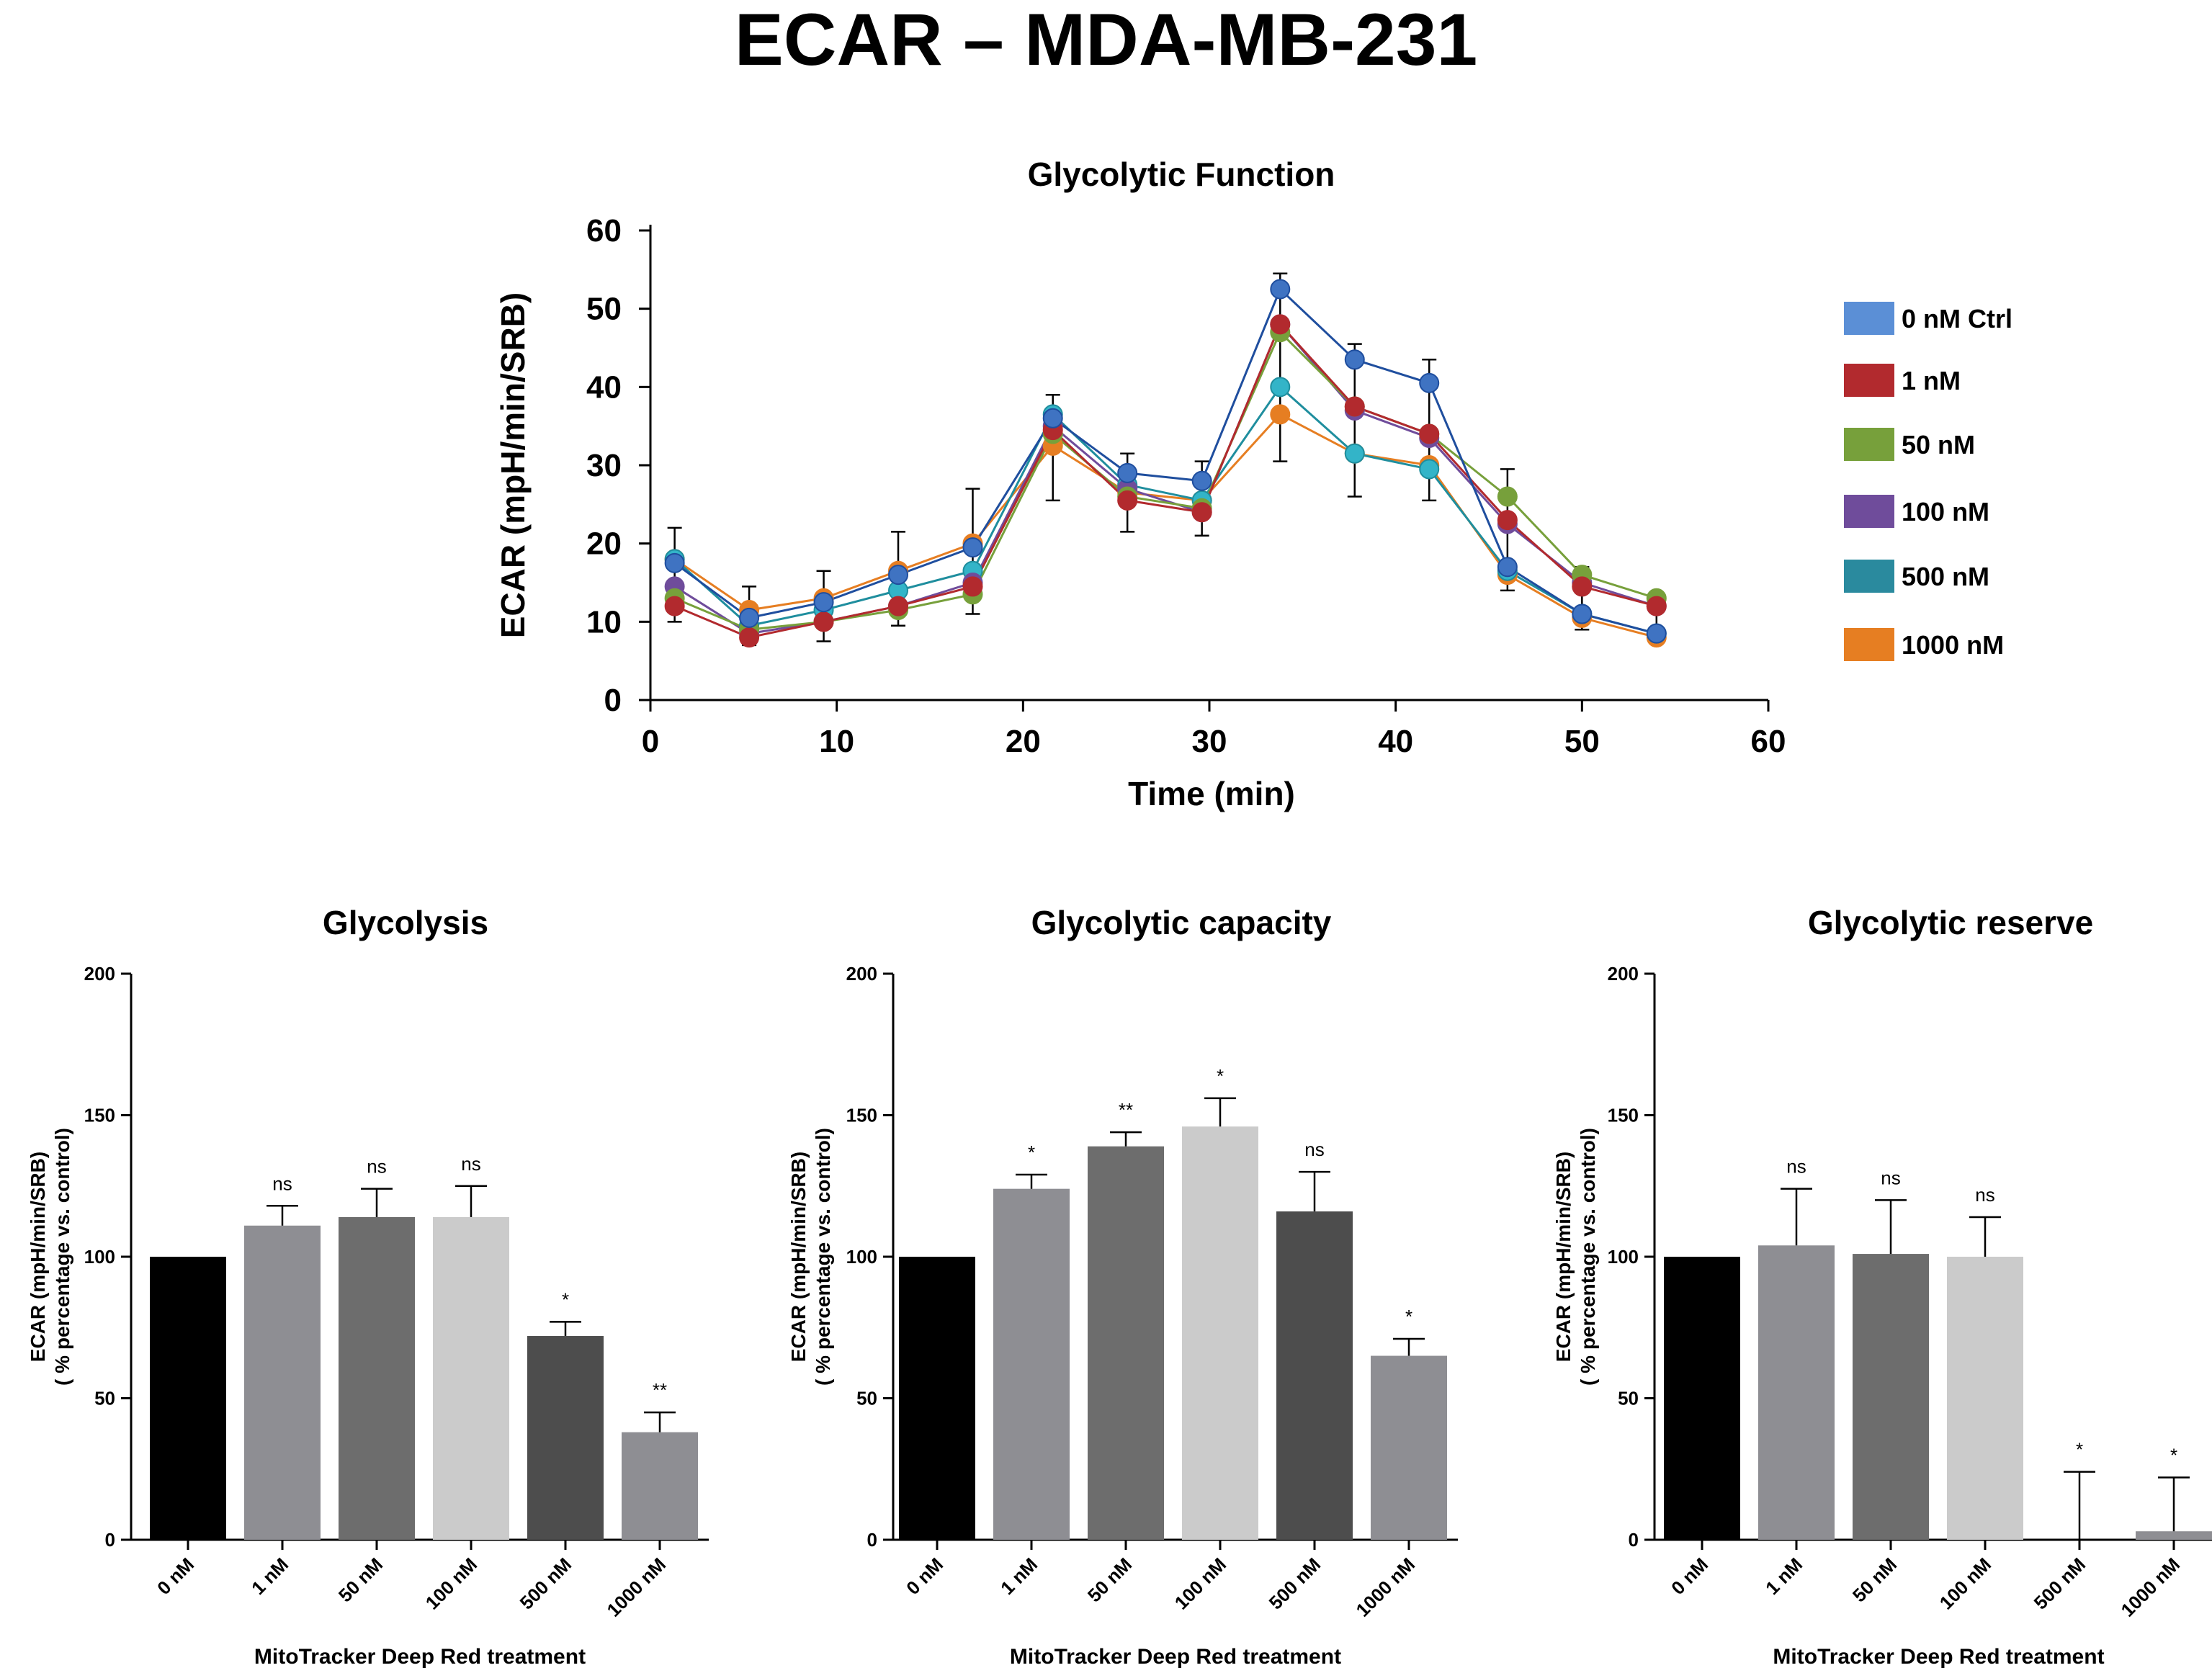 The height and width of the screenshot is (1673, 2212). What do you see at coordinates (282, 1183) in the screenshot?
I see `significance-label: ns` at bounding box center [282, 1183].